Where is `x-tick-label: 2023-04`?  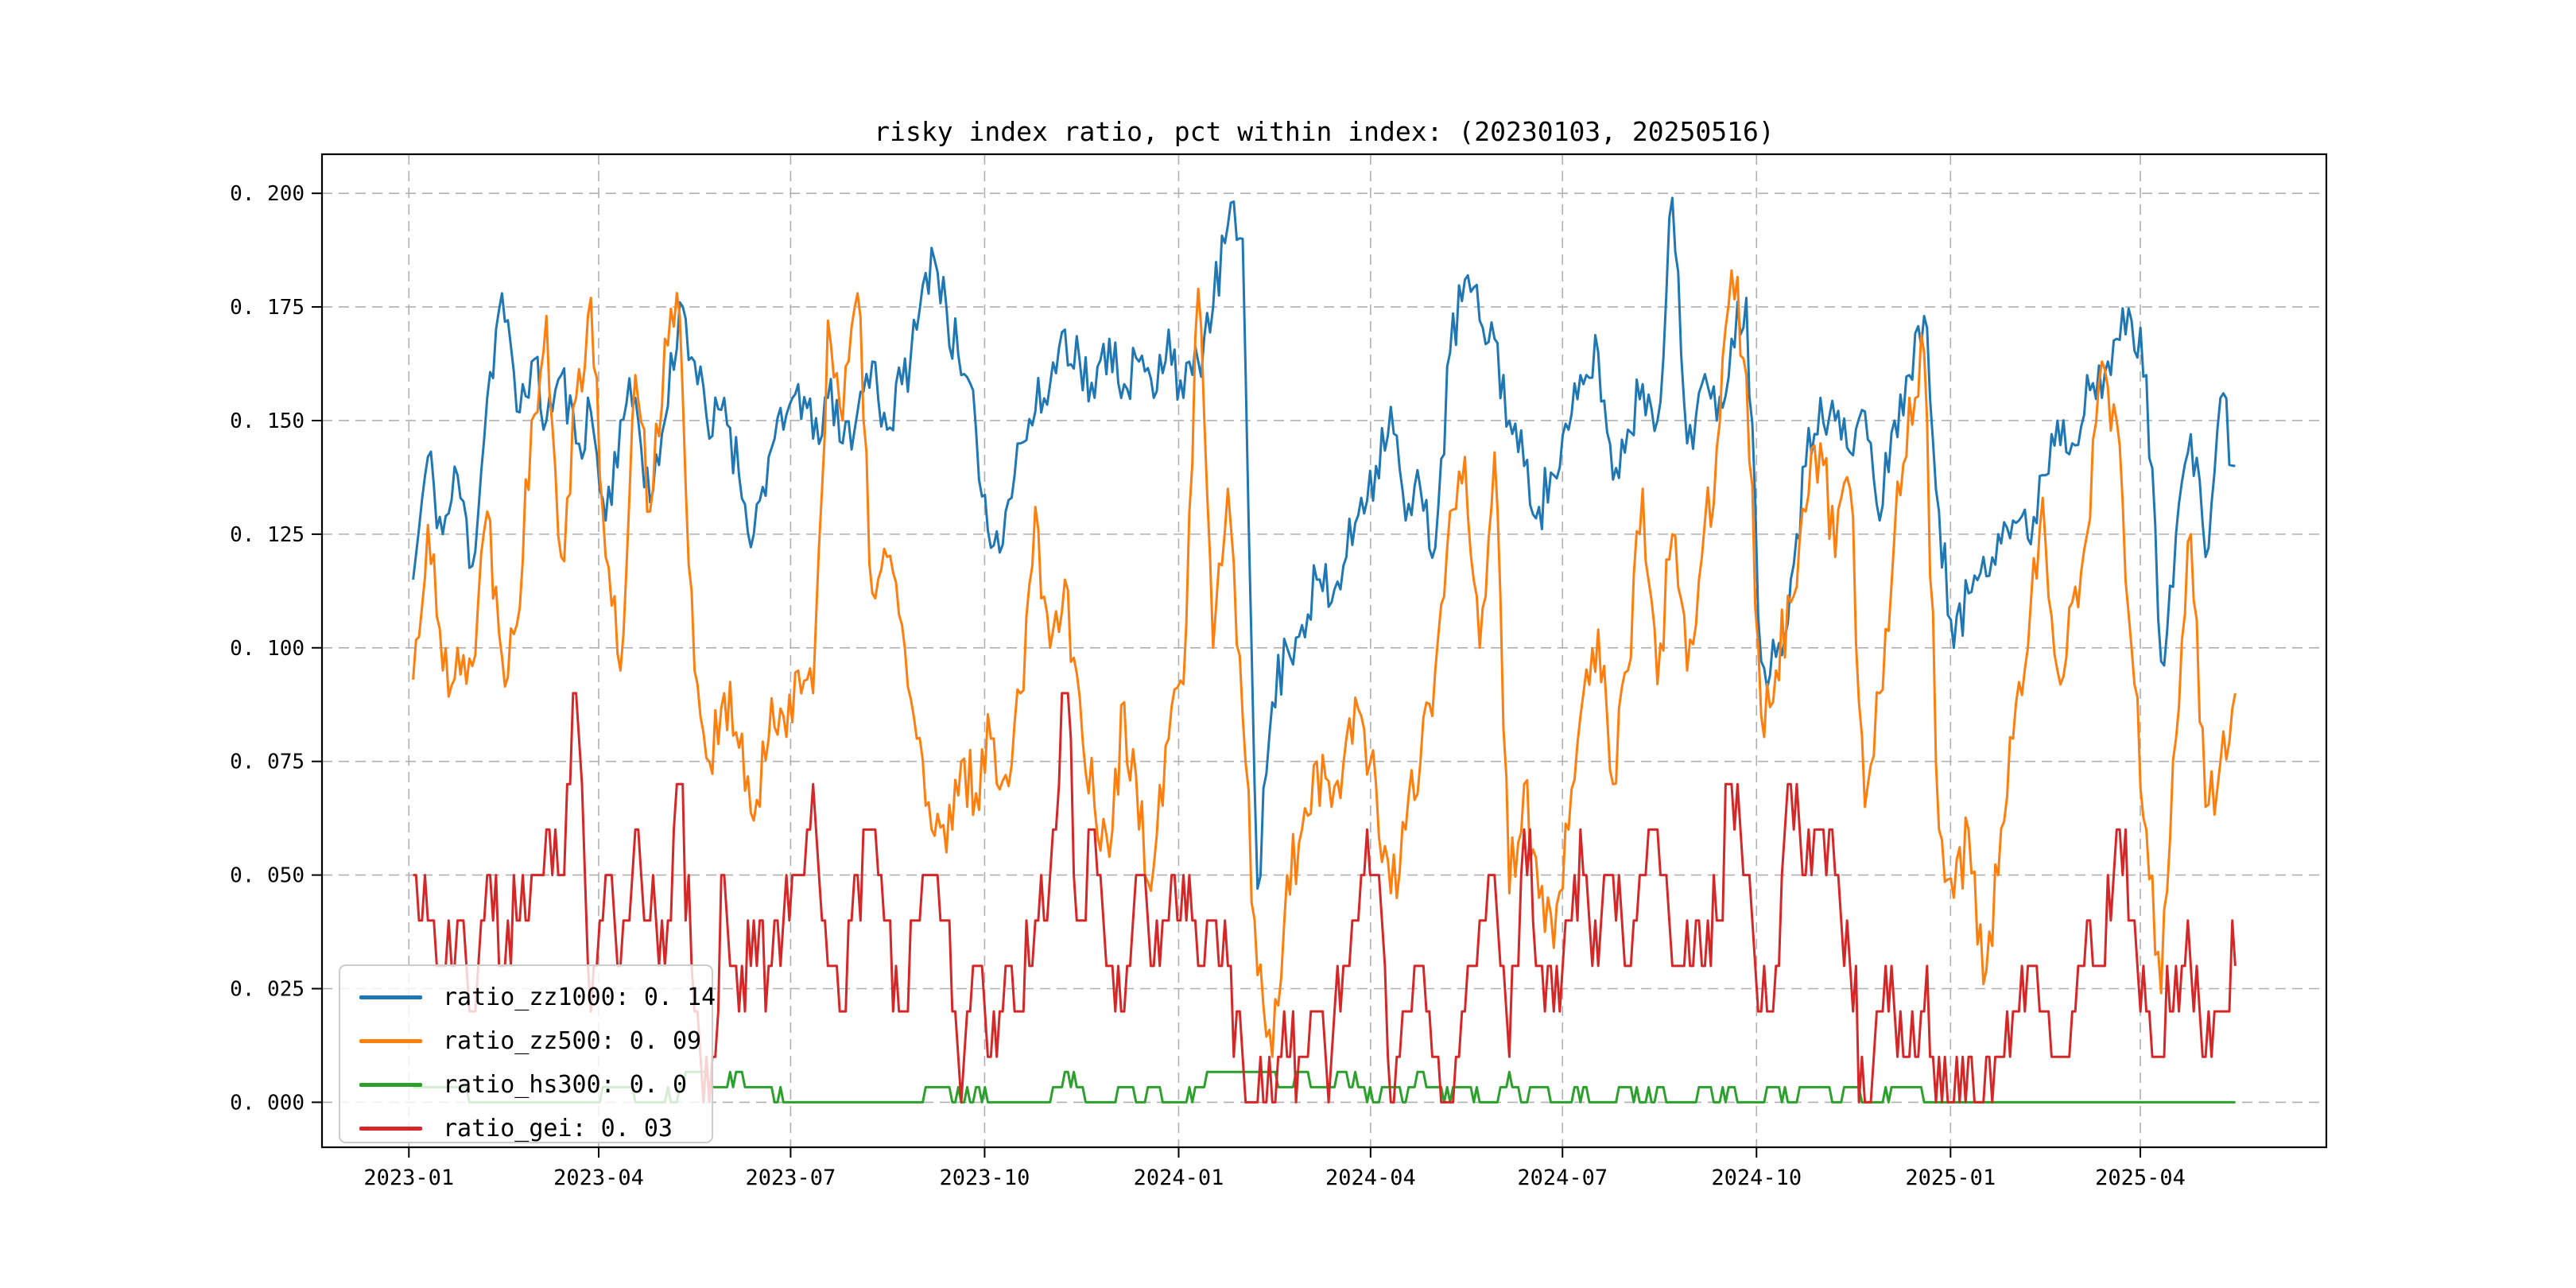
x-tick-label: 2023-04 is located at coordinates (599, 1178).